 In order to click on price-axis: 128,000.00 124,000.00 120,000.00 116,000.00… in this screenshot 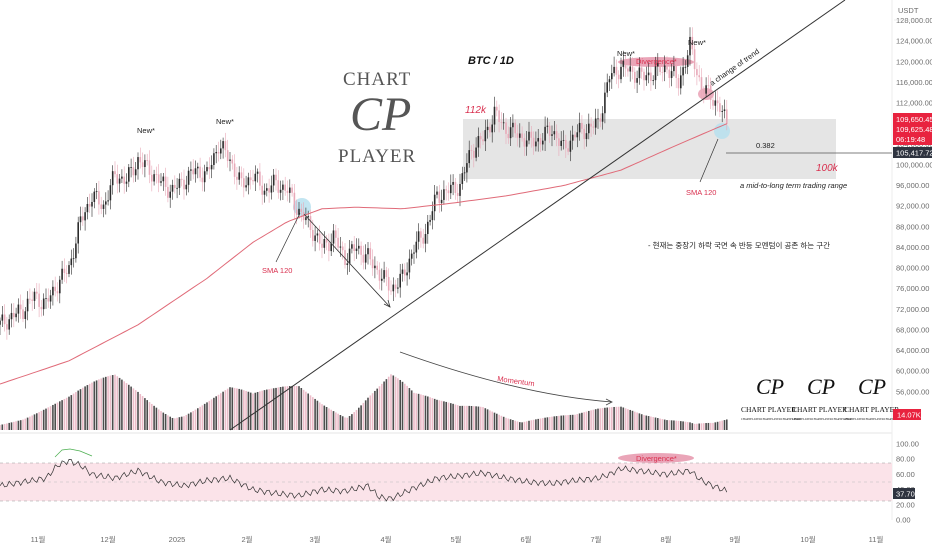, I will do `click(914, 206)`.